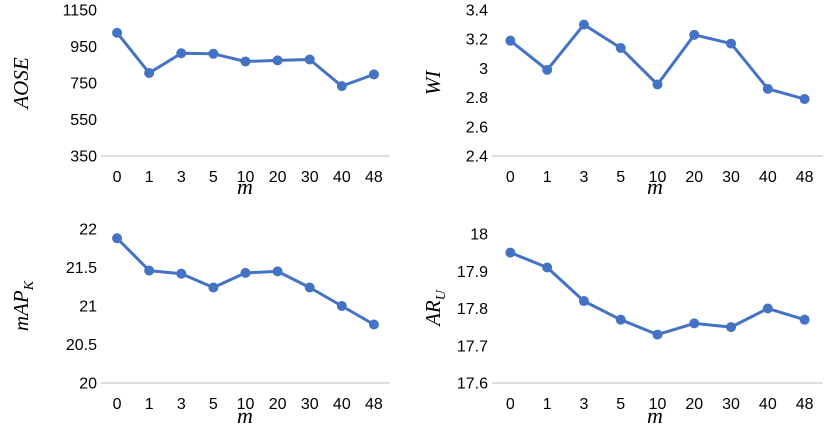 The image size is (831, 443). What do you see at coordinates (88, 384) in the screenshot?
I see `y-tick-label: 20` at bounding box center [88, 384].